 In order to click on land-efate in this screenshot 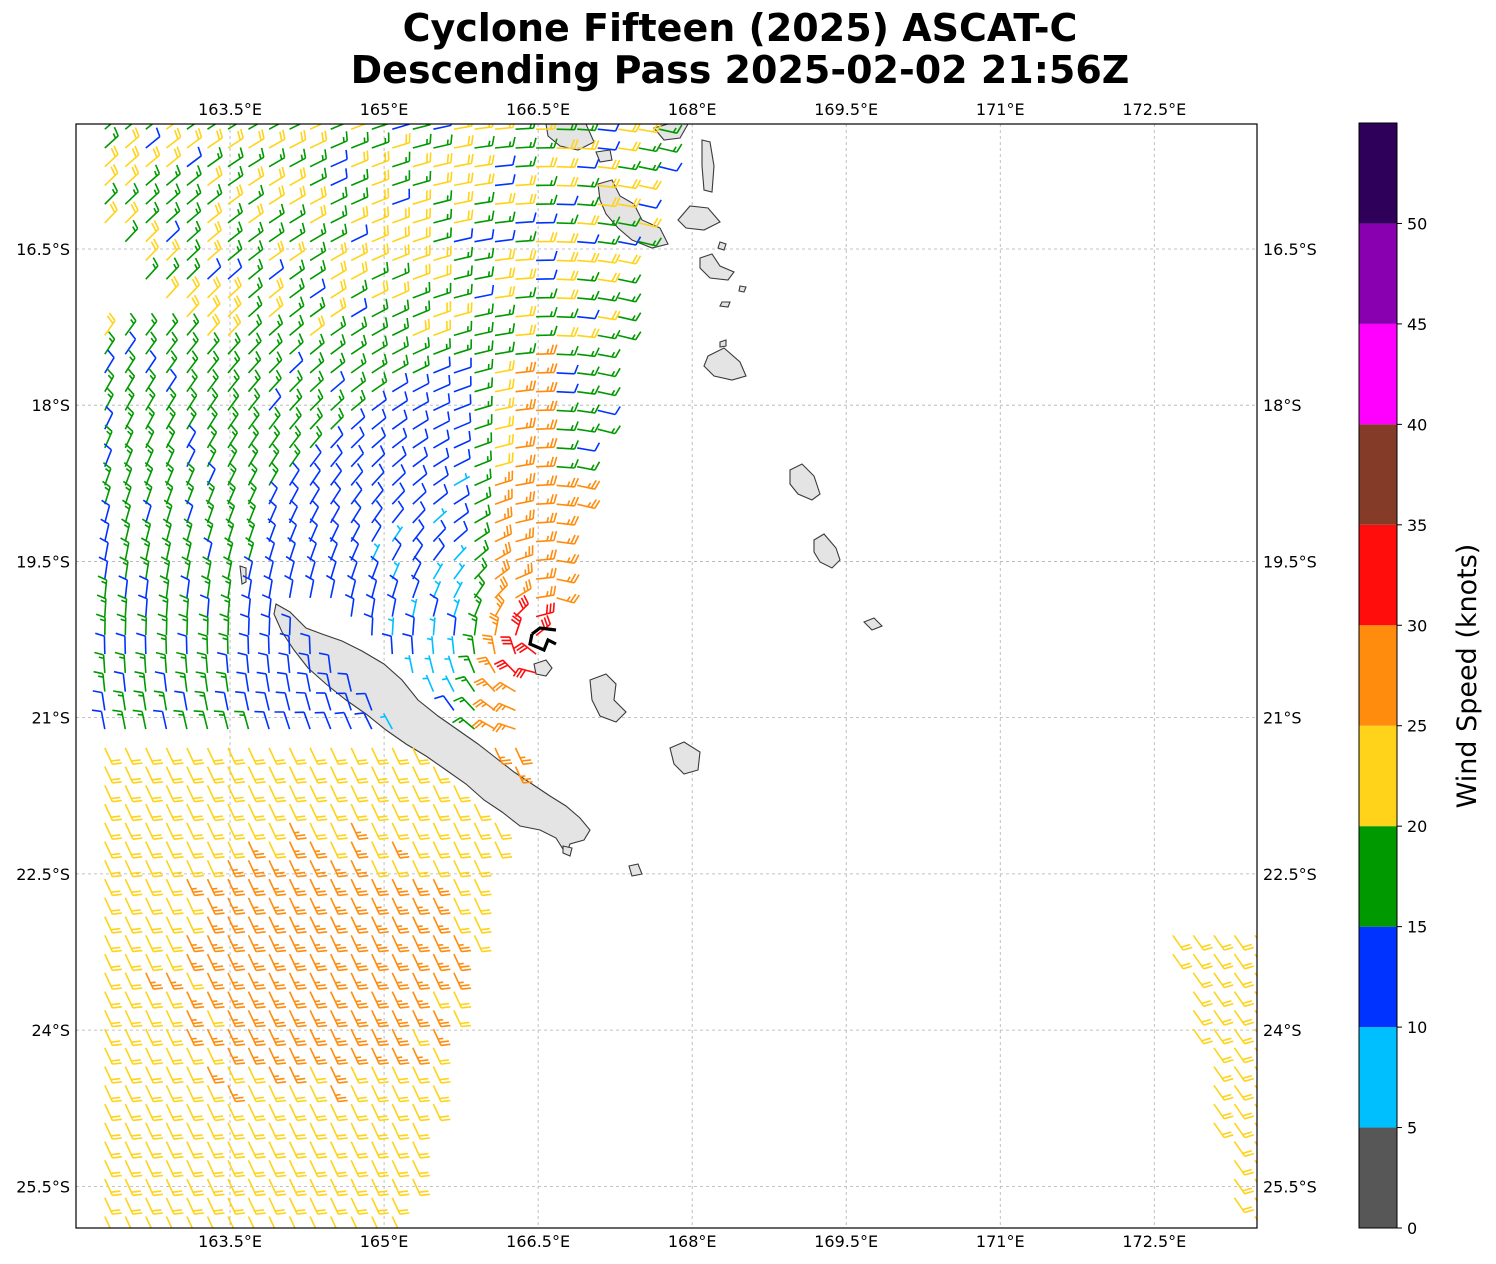, I will do `click(725, 364)`.